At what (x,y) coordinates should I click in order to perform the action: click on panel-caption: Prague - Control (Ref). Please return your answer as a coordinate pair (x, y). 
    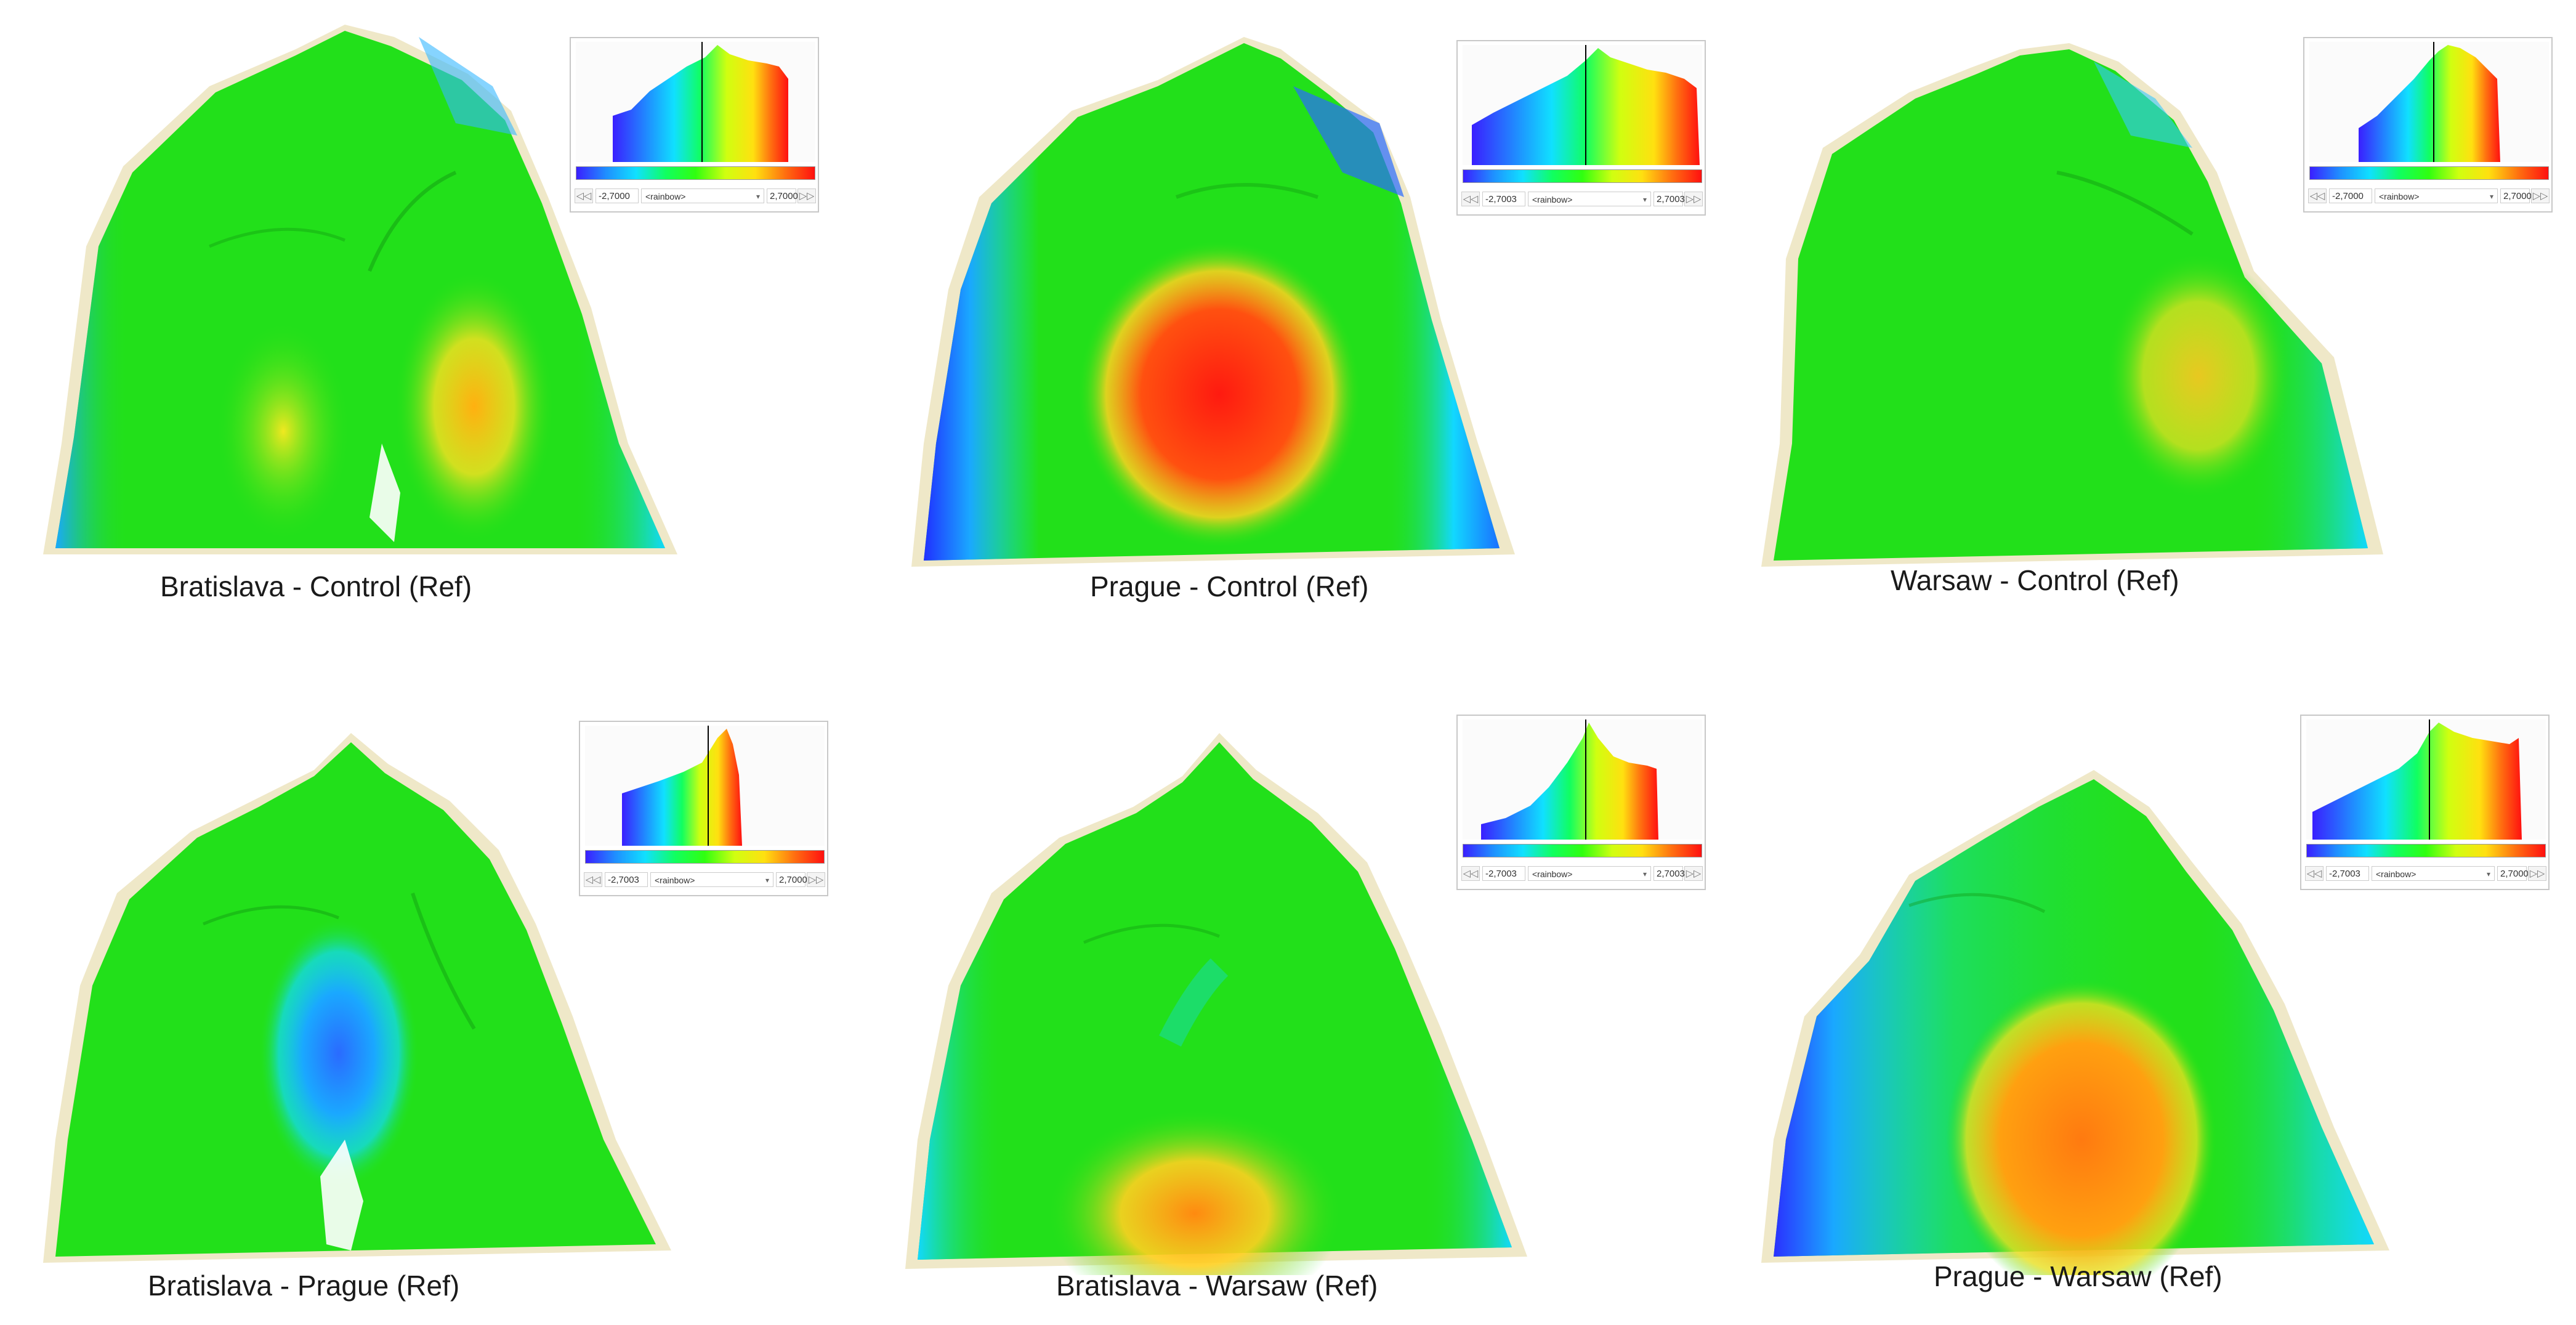
    Looking at the image, I should click on (1229, 586).